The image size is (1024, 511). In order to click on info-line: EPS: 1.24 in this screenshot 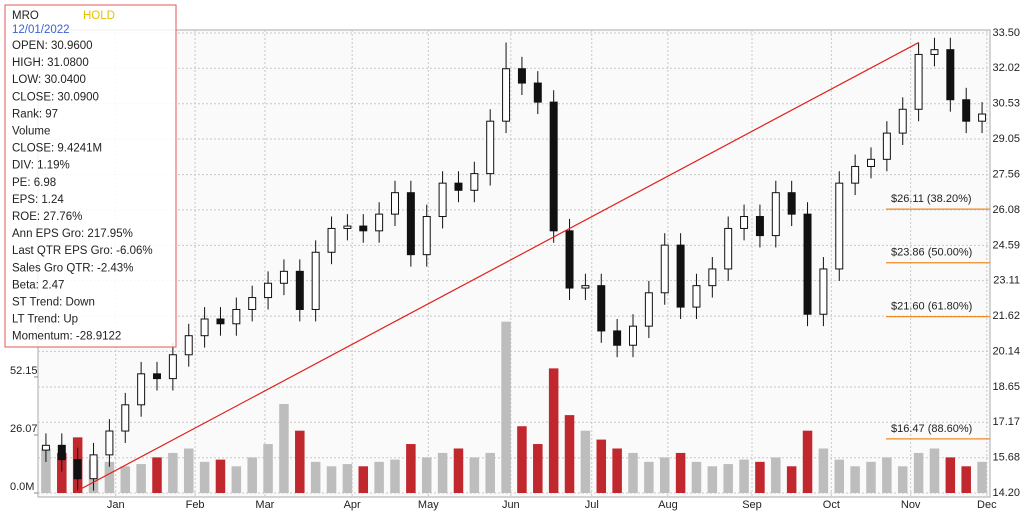, I will do `click(38, 200)`.